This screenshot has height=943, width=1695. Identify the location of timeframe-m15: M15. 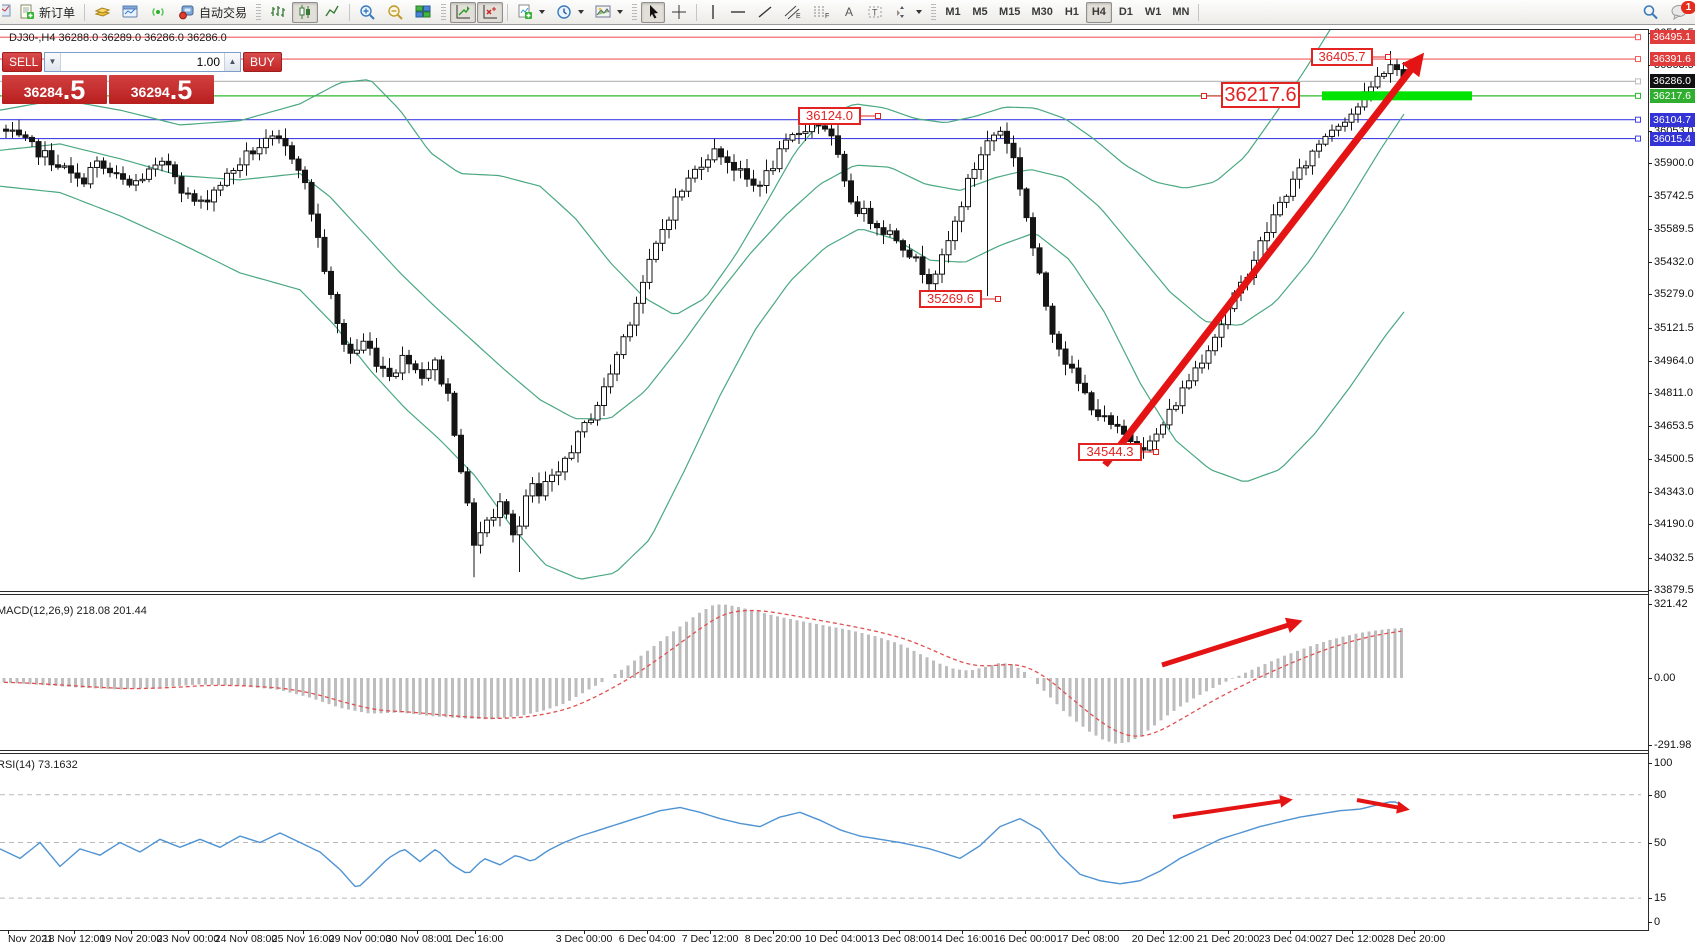
(1009, 12).